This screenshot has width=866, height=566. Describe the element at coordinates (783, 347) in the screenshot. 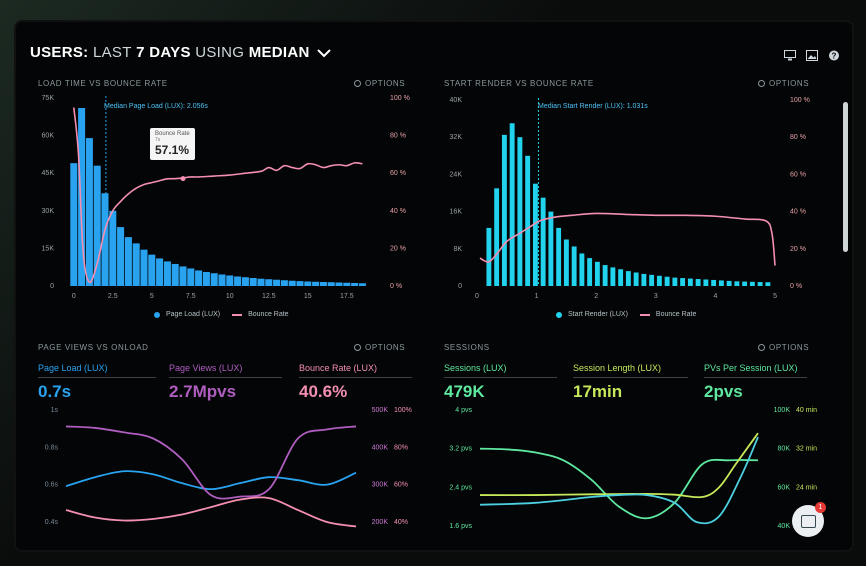

I see `options-button-sessions: OPTIONS` at that location.